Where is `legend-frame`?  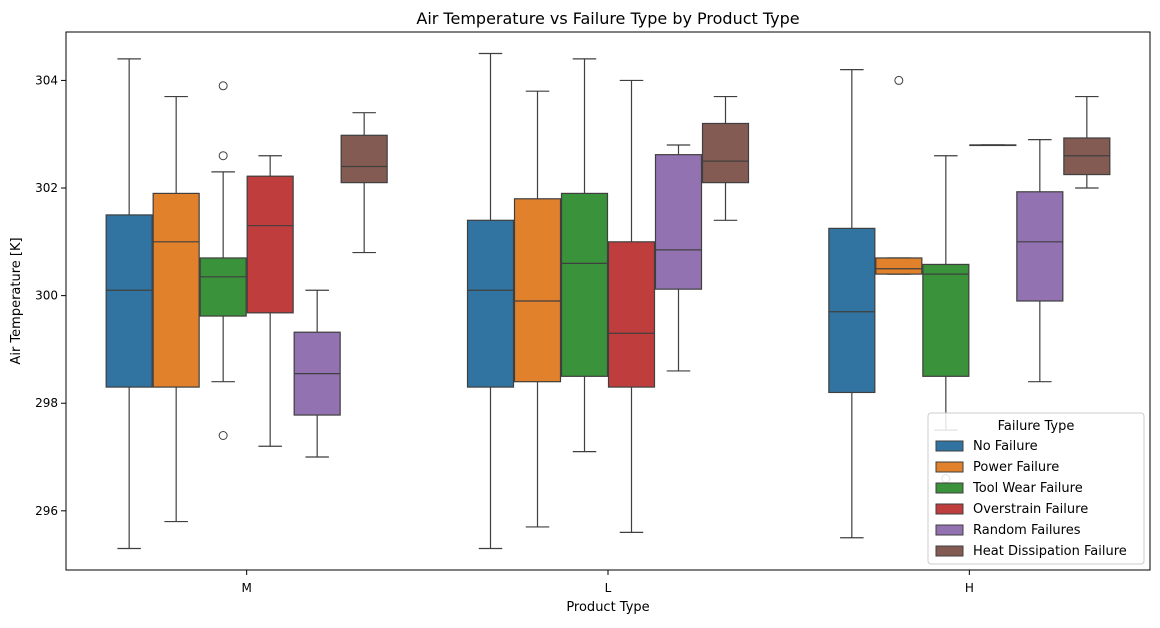 legend-frame is located at coordinates (1036, 488).